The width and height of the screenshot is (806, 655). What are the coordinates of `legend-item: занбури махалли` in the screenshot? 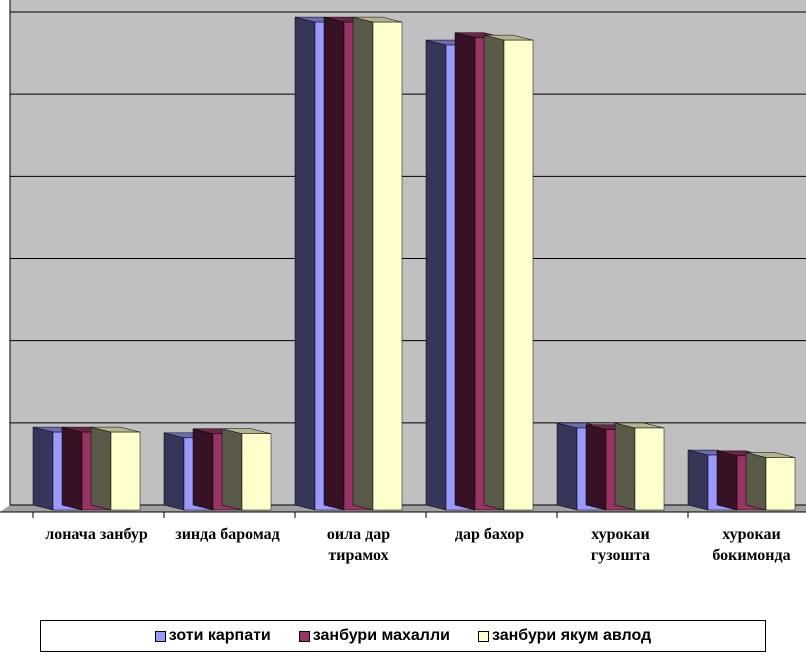 It's located at (374, 636).